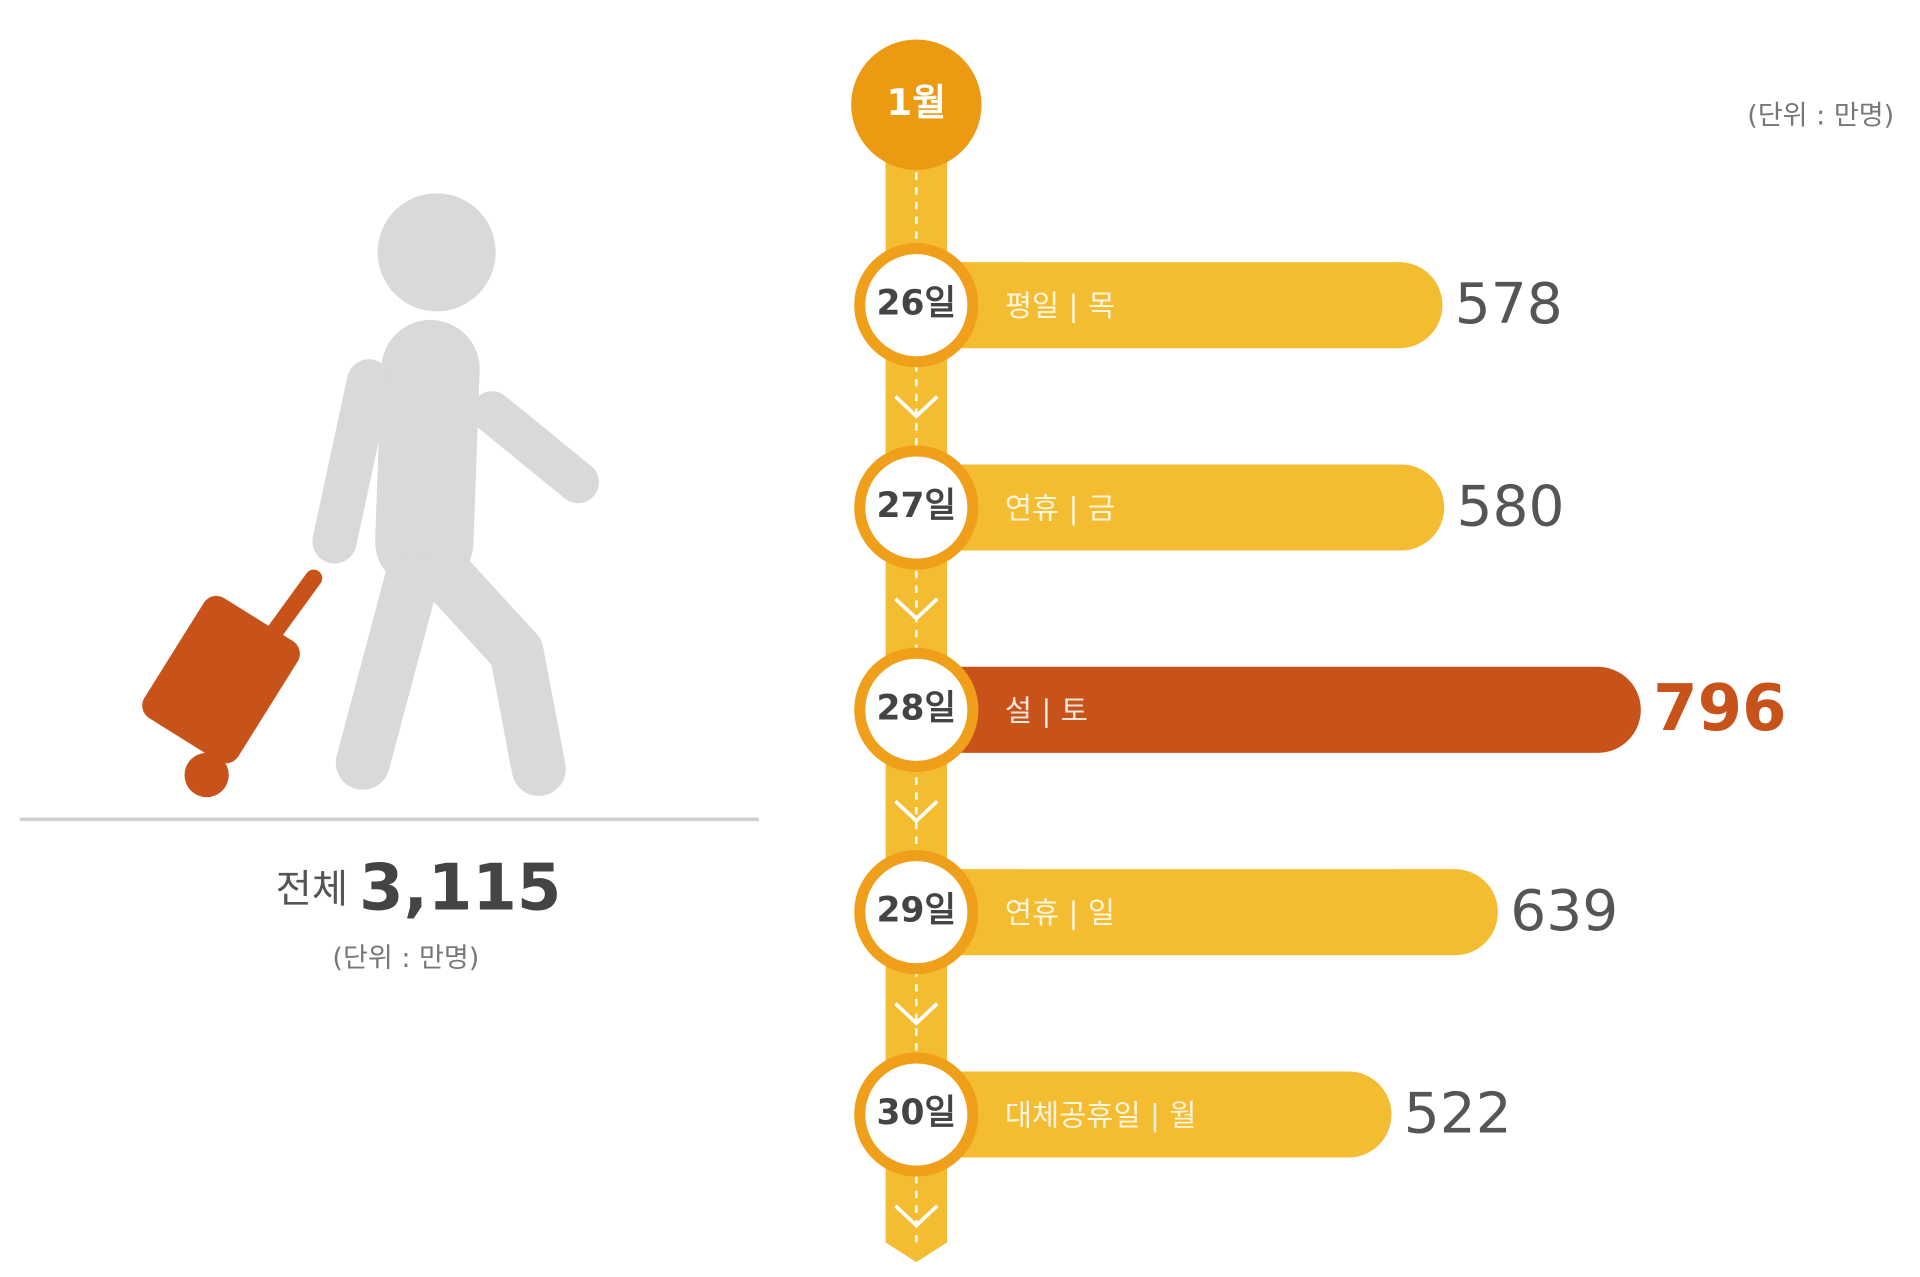 Image resolution: width=1920 pixels, height=1277 pixels. Describe the element at coordinates (387, 670) in the screenshot. I see `back-leg` at that location.